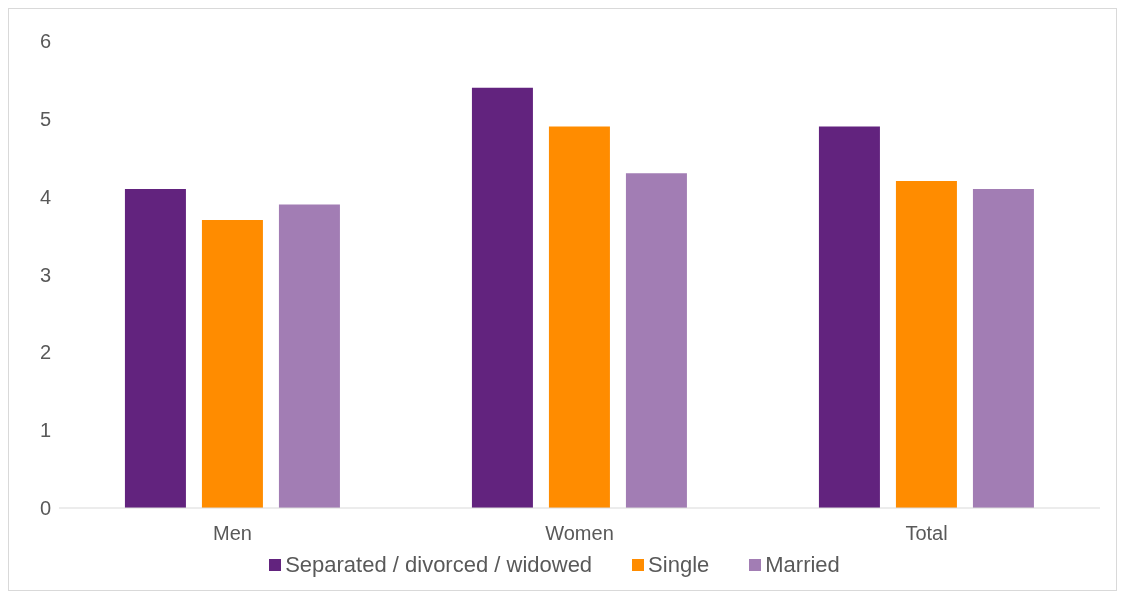 This screenshot has width=1125, height=599. I want to click on y-tick-label: 3, so click(45, 274).